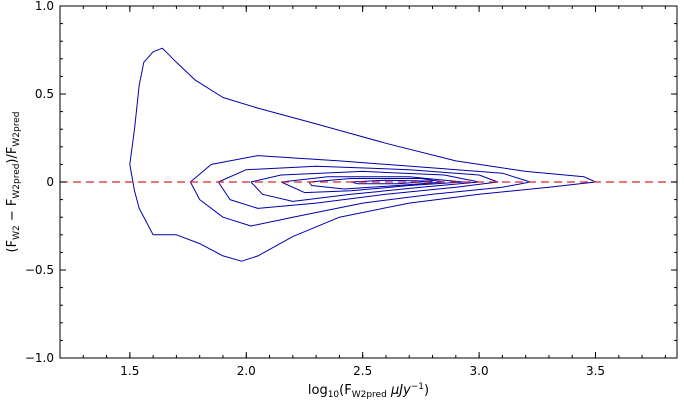 Image resolution: width=684 pixels, height=401 pixels. What do you see at coordinates (595, 371) in the screenshot?
I see `x-tick-label: 3.5` at bounding box center [595, 371].